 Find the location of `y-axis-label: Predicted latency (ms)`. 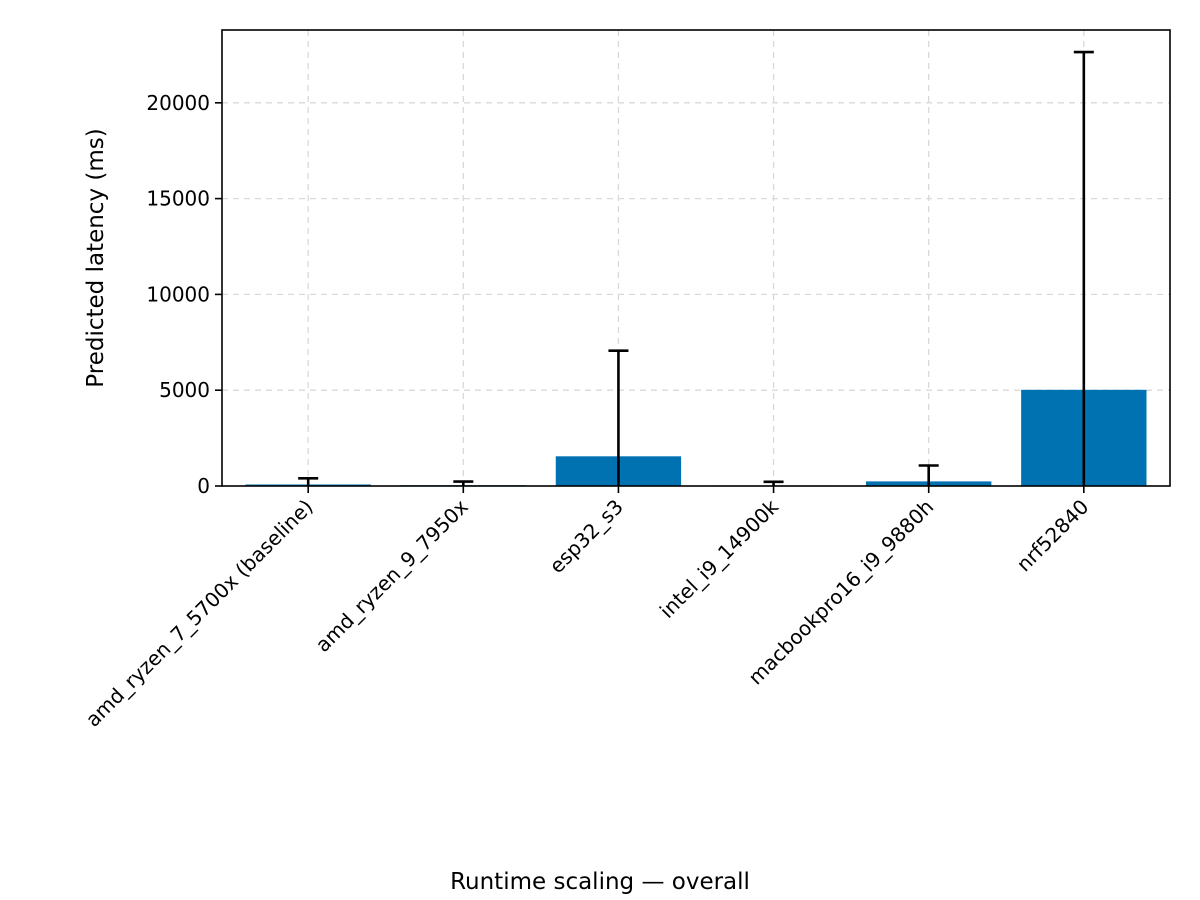

y-axis-label: Predicted latency (ms) is located at coordinates (96, 257).